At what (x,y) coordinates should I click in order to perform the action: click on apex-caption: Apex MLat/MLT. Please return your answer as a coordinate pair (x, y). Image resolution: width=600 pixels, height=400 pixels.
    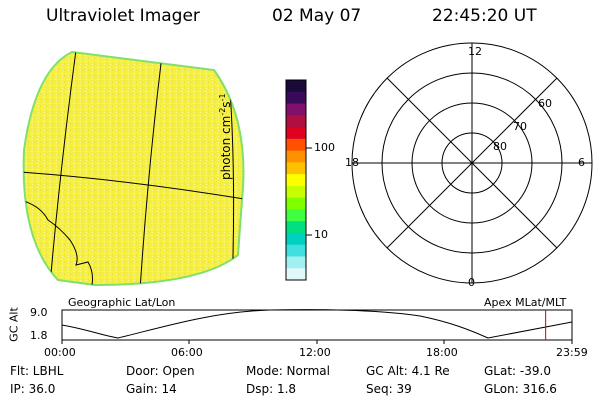
    Looking at the image, I should click on (525, 302).